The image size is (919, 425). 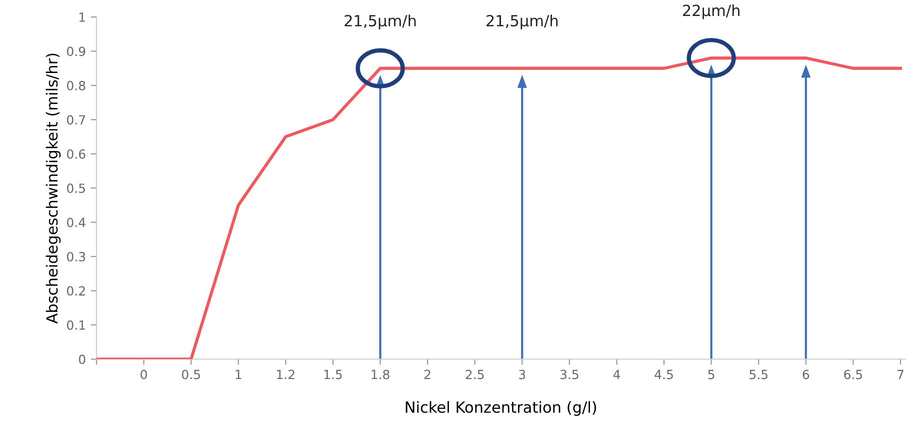 I want to click on y-tick-label: 0.1, so click(x=76, y=325).